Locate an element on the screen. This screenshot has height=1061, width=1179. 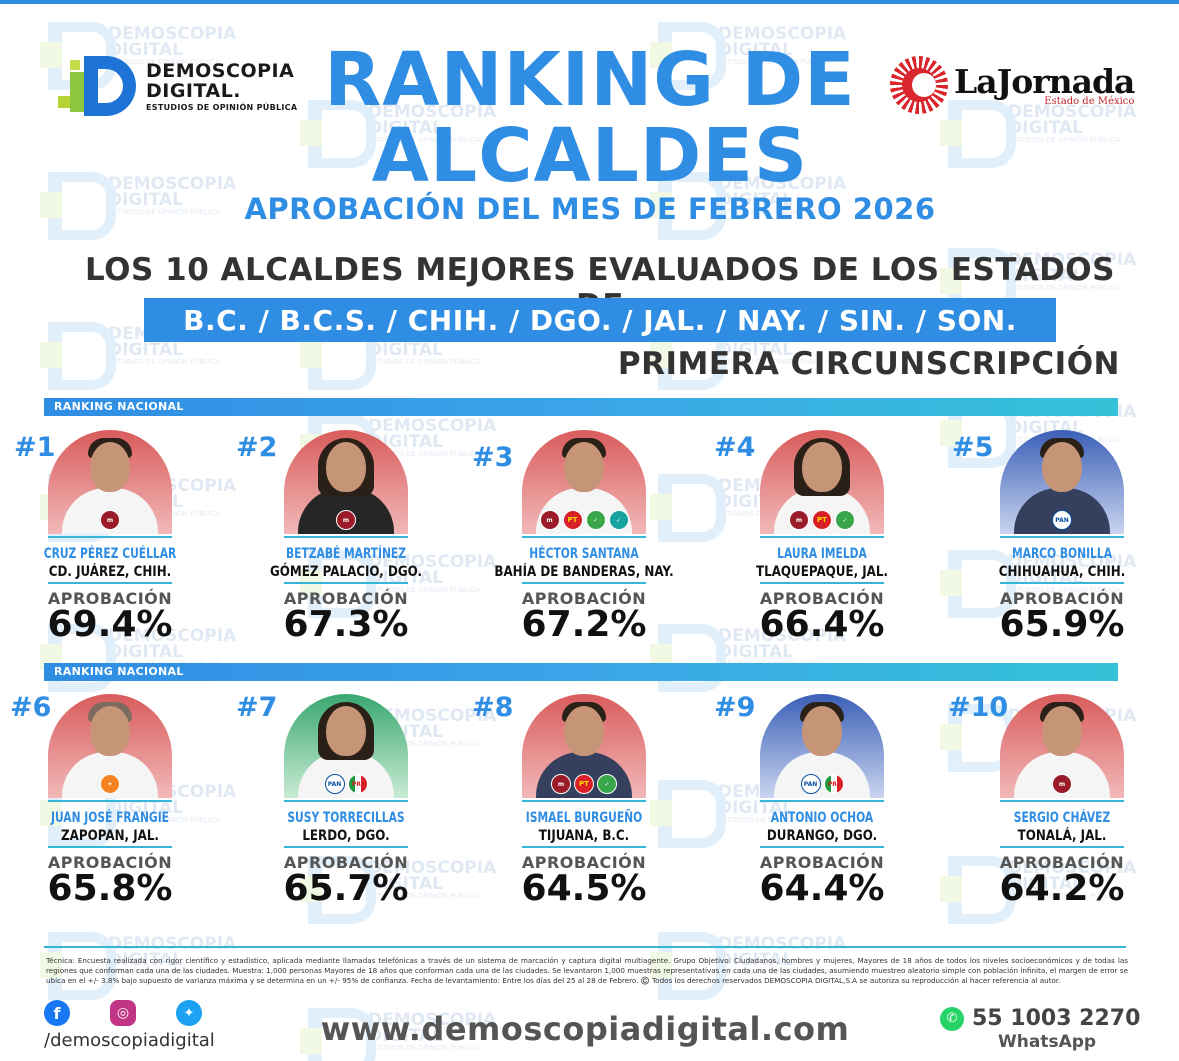
title-line2: ALCALDES is located at coordinates (590, 156).